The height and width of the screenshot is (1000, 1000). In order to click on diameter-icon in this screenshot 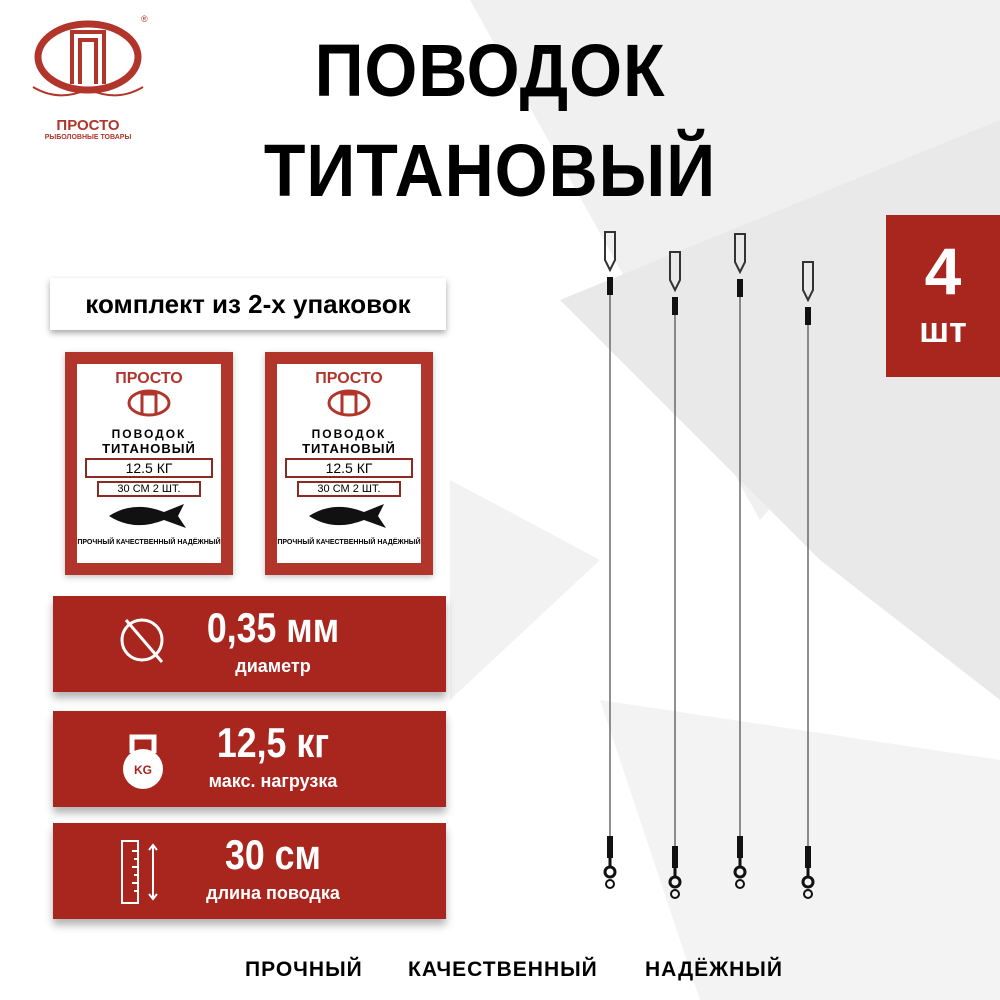, I will do `click(142, 640)`.